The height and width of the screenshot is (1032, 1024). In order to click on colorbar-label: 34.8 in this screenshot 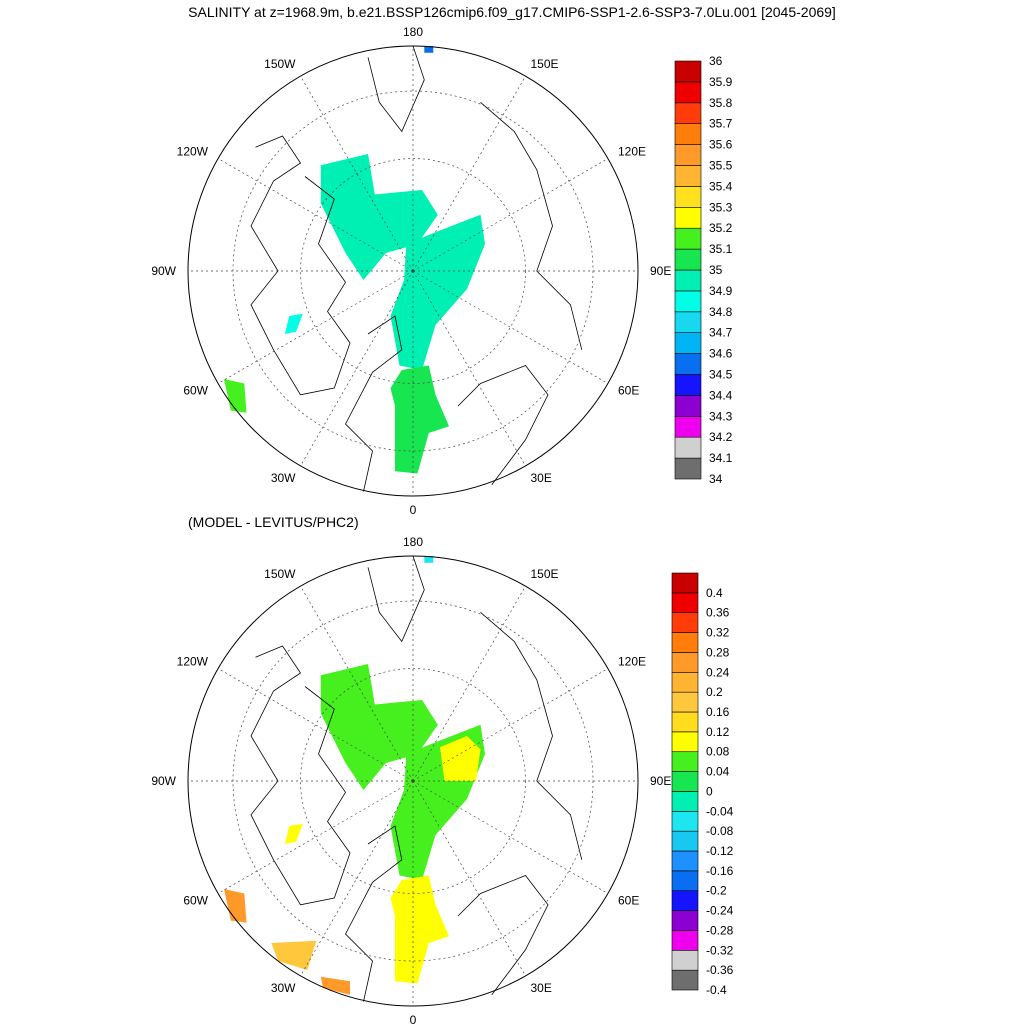, I will do `click(721, 312)`.